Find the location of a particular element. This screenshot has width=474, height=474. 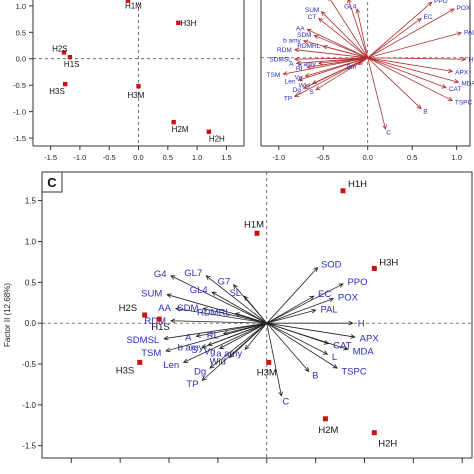

panel-a-xtick-label: 0.5 is located at coordinates (168, 157).